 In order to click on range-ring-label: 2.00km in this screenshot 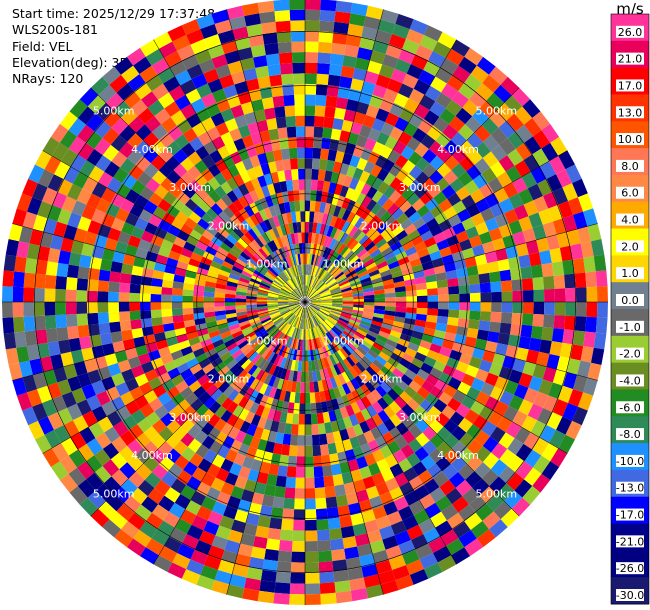, I will do `click(229, 225)`.